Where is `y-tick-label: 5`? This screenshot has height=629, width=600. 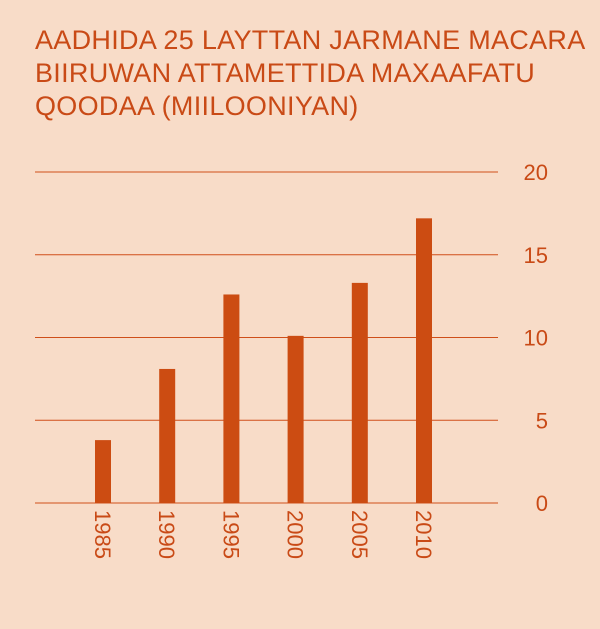 y-tick-label: 5 is located at coordinates (542, 420).